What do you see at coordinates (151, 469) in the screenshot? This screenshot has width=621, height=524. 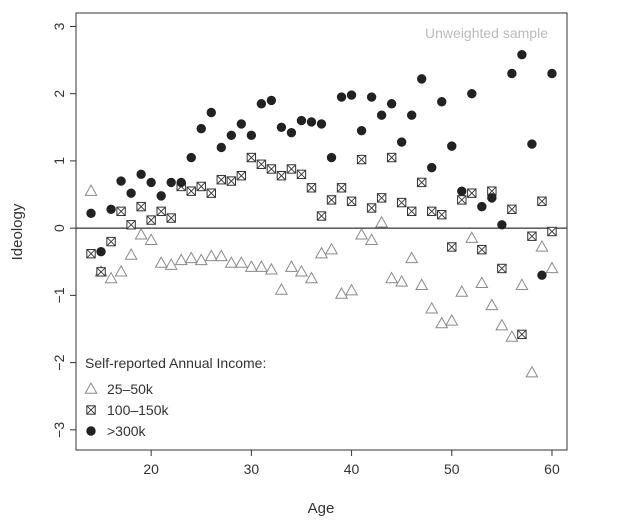 I see `x-tick-label: 20` at bounding box center [151, 469].